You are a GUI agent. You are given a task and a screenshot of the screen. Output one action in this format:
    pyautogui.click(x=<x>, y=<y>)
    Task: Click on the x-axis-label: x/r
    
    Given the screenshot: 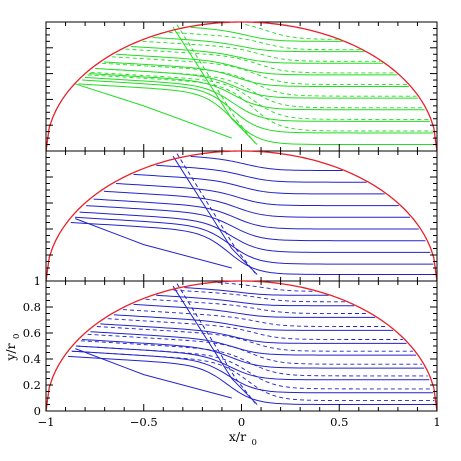 What is the action you would take?
    pyautogui.click(x=237, y=436)
    